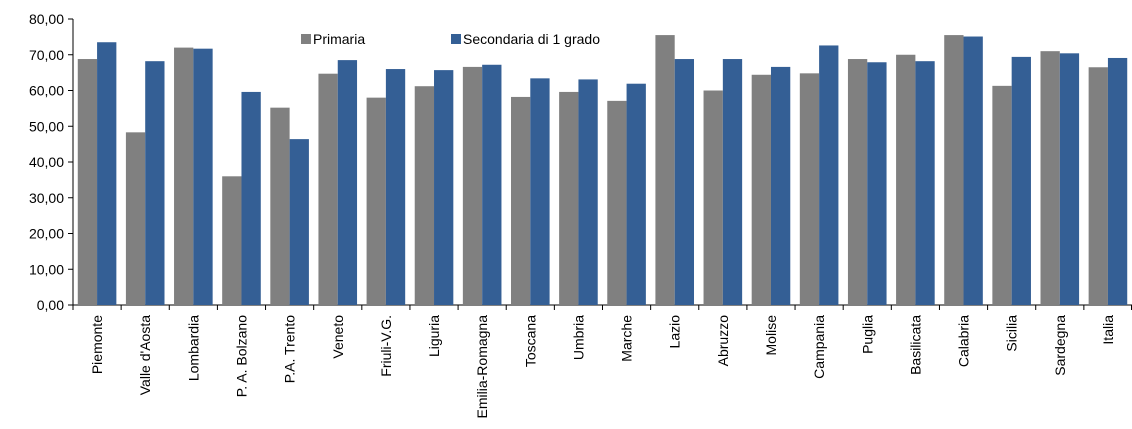 The height and width of the screenshot is (429, 1132). What do you see at coordinates (193, 348) in the screenshot?
I see `x-tick-label: Lombardia` at bounding box center [193, 348].